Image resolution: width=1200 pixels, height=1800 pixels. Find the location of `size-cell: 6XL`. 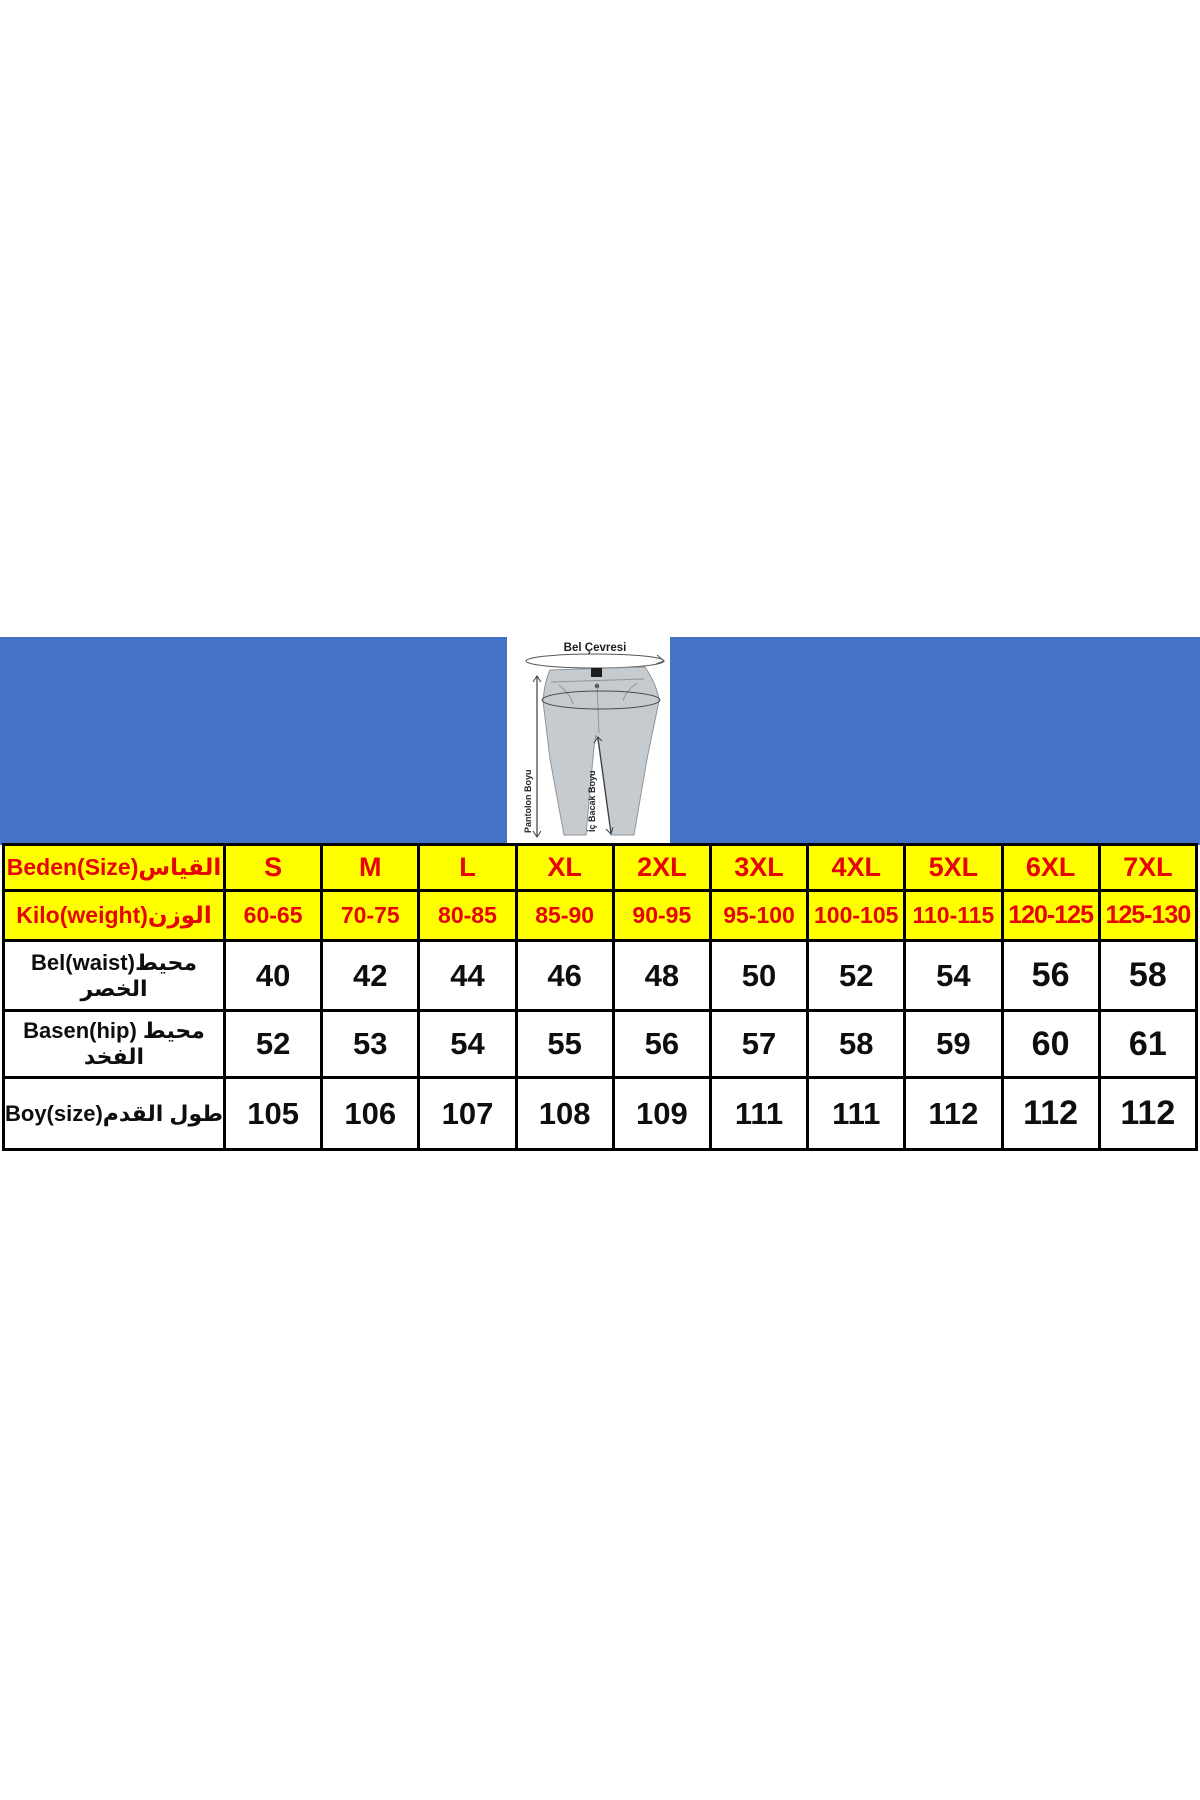

size-cell: 6XL is located at coordinates (1050, 867).